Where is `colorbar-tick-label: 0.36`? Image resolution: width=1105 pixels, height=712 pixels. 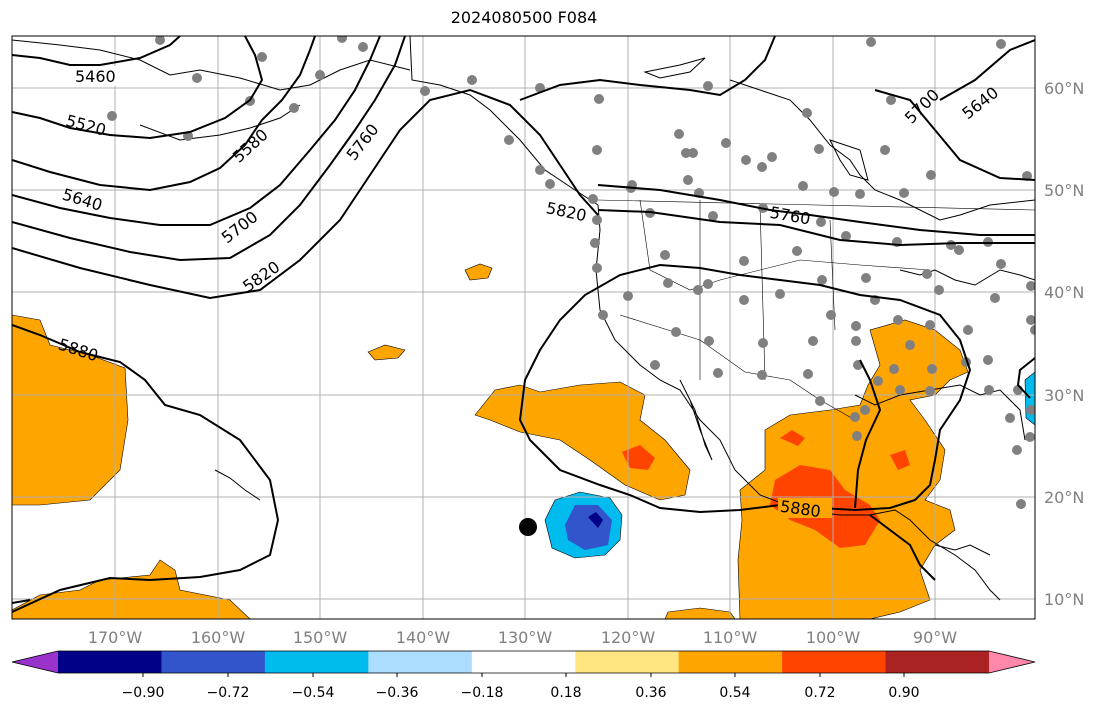
colorbar-tick-label: 0.36 is located at coordinates (650, 693).